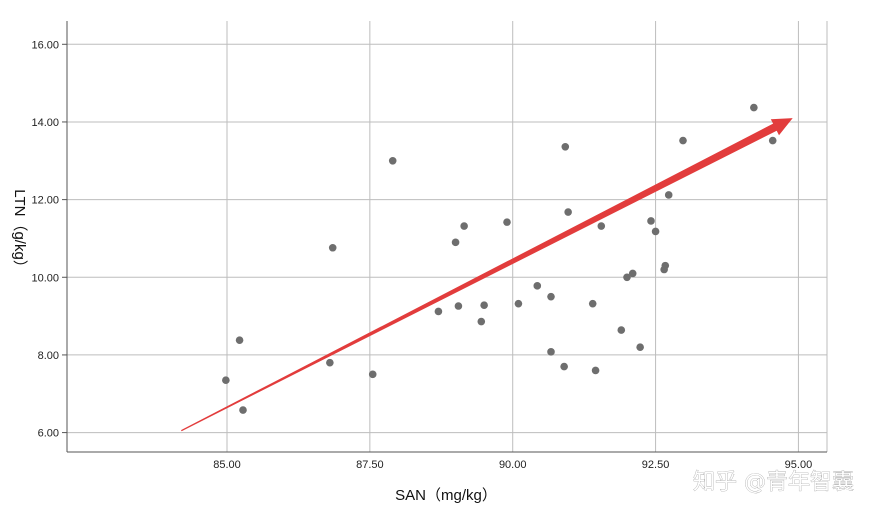  Describe the element at coordinates (227, 465) in the screenshot. I see `x-tick-label: 85.00` at that location.